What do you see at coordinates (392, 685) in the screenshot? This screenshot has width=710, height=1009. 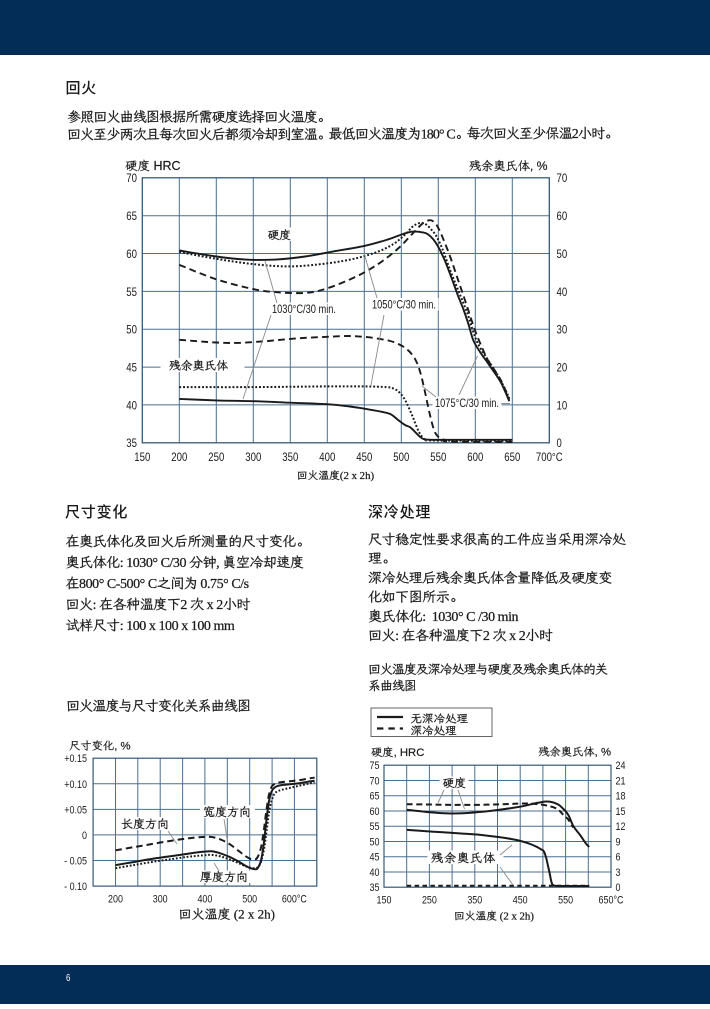 I see `svg-text: 系曲线图` at bounding box center [392, 685].